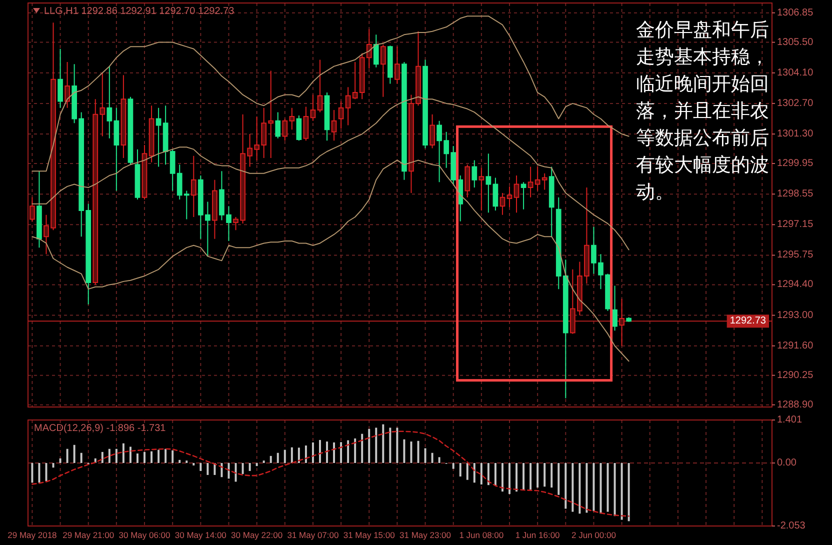 This screenshot has width=832, height=545. I want to click on x-tick-label: 31 May 23:00, so click(426, 535).